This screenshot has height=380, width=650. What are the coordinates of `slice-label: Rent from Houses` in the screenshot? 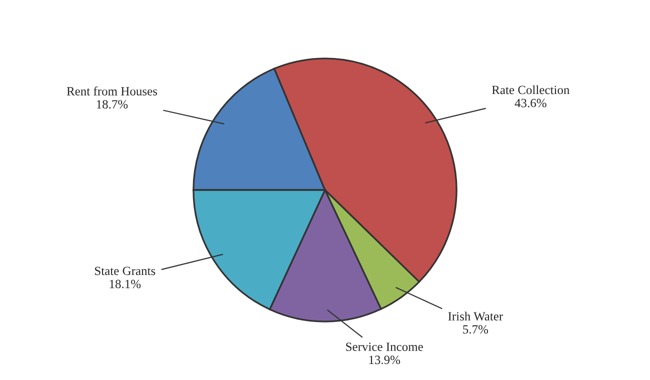 It's located at (112, 91).